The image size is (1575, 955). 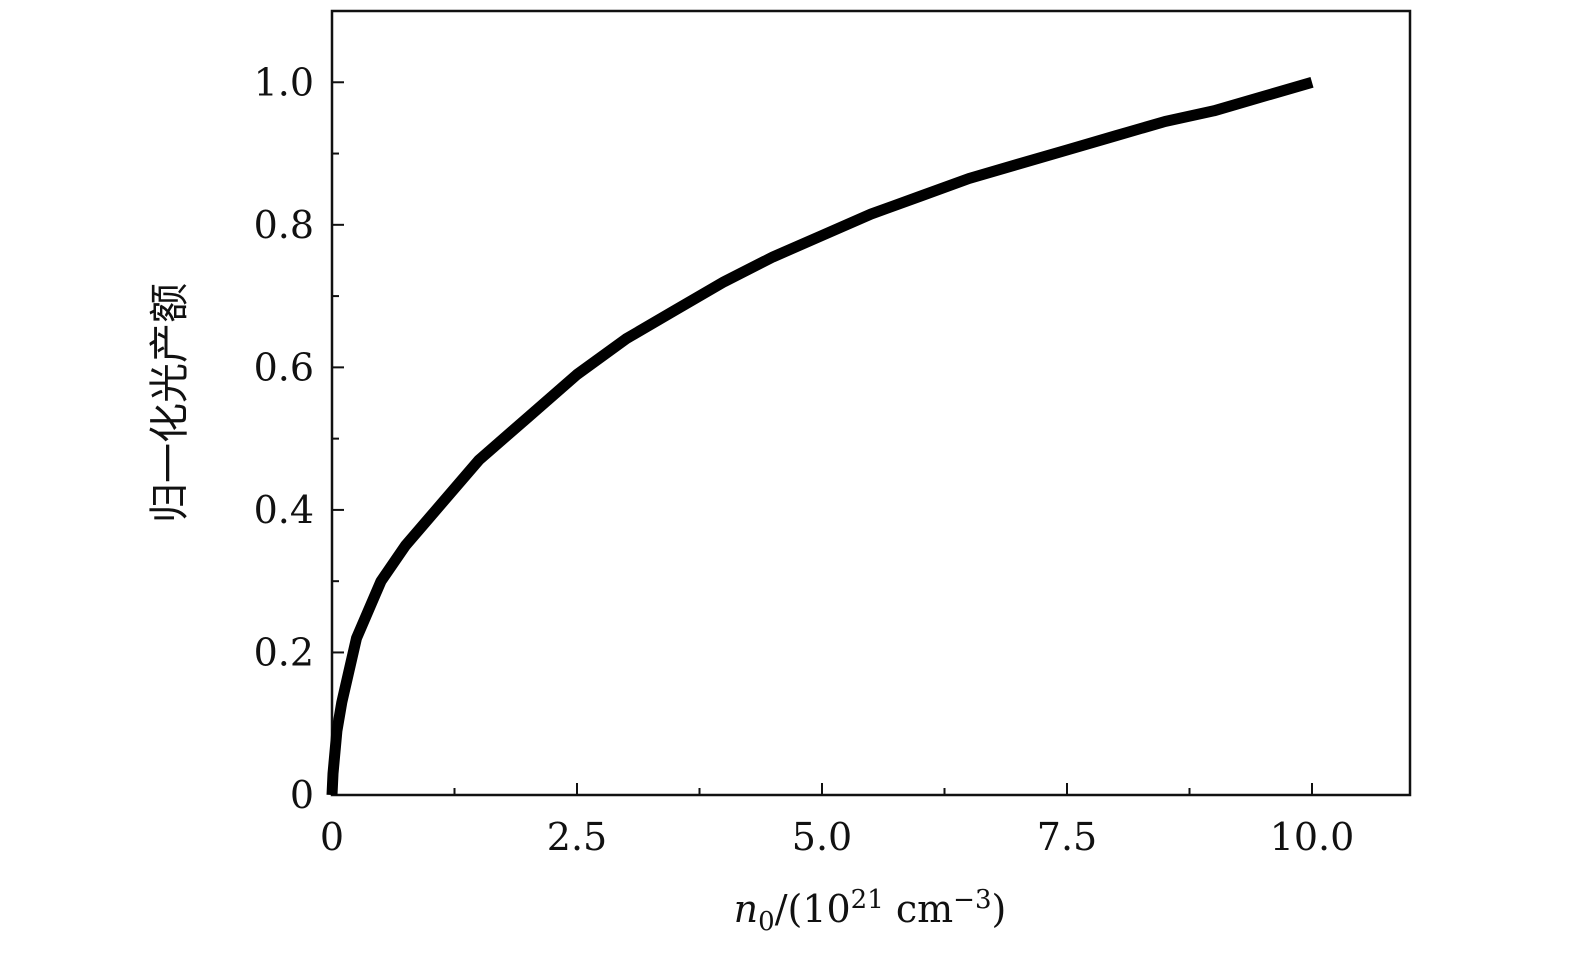 I want to click on x-axis-label: n0/(1021 cm−3), so click(x=870, y=911).